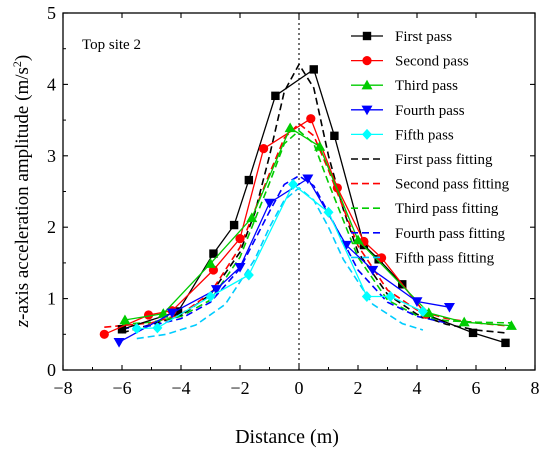 The image size is (550, 456). I want to click on legend-label: Second pass, so click(432, 62).